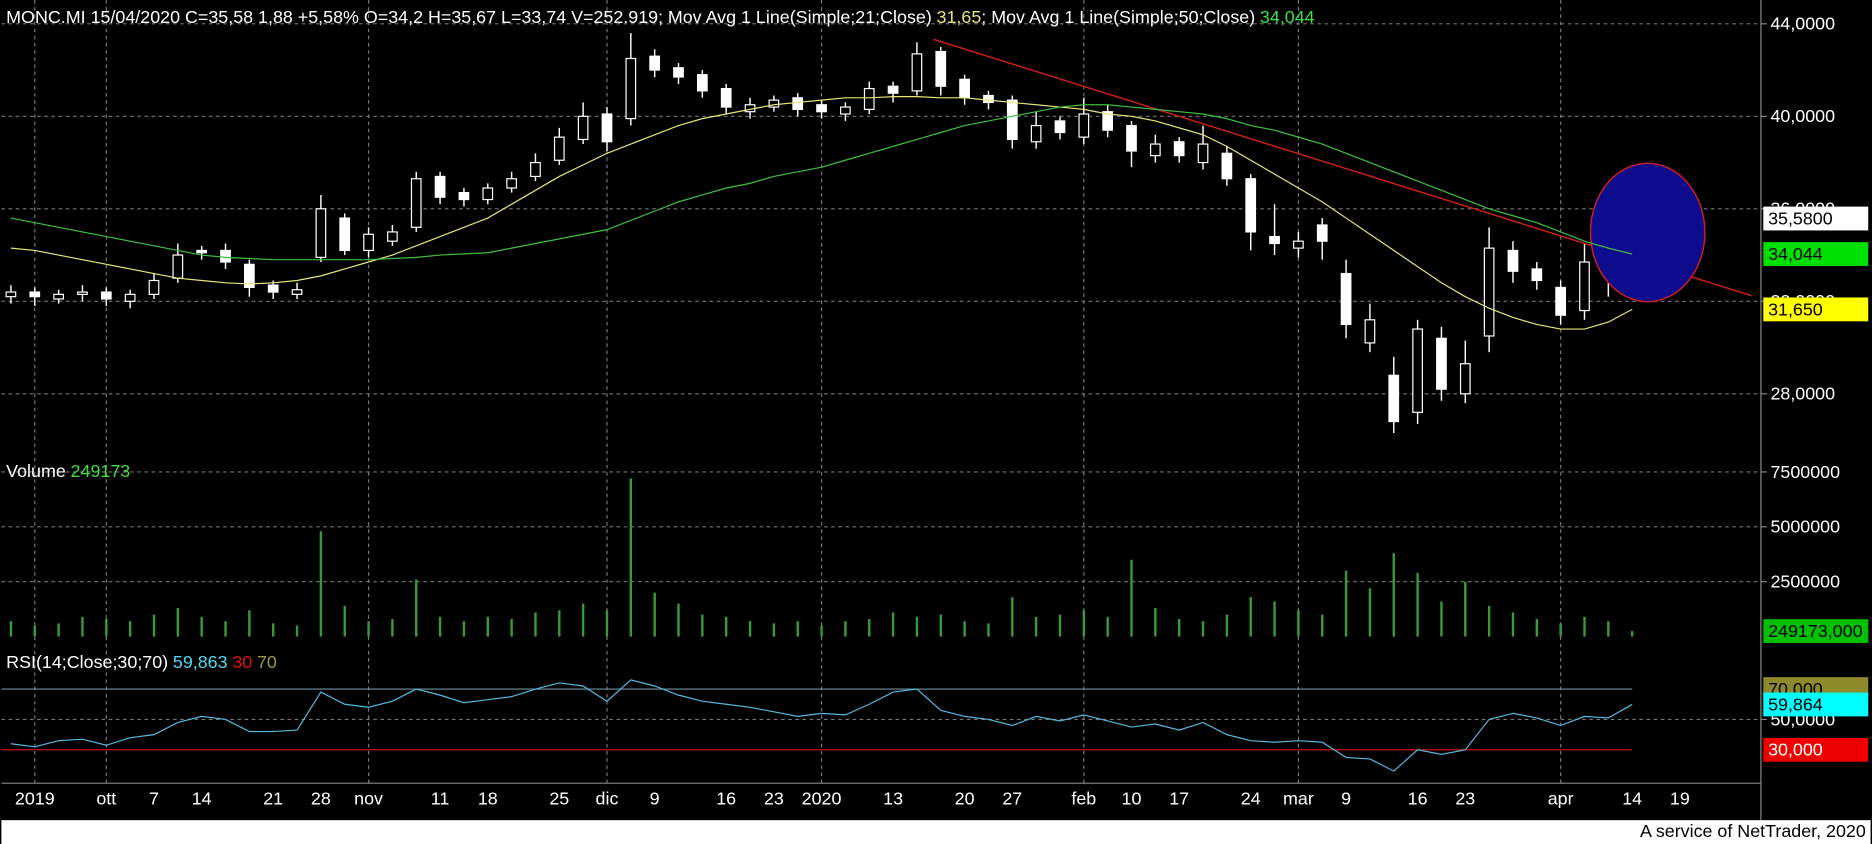 The image size is (1872, 844). What do you see at coordinates (1802, 24) in the screenshot?
I see `y-tick-label: 44,0000` at bounding box center [1802, 24].